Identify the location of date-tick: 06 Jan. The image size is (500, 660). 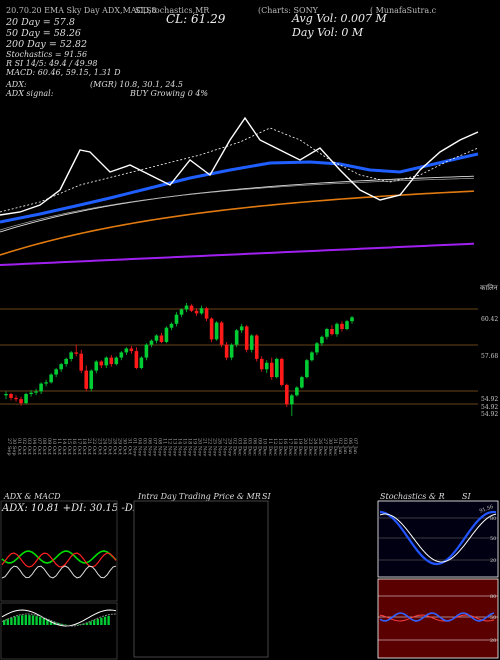
(350, 446).